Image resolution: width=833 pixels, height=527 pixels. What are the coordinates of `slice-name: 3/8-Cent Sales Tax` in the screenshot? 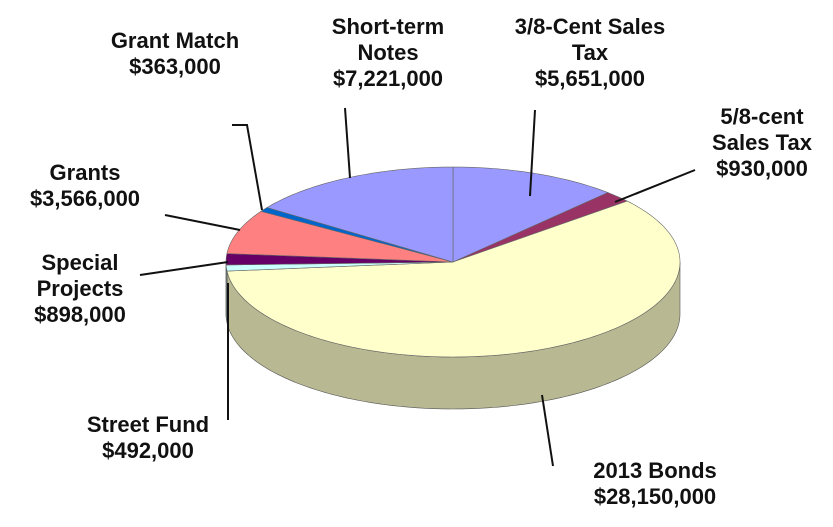 It's located at (590, 39).